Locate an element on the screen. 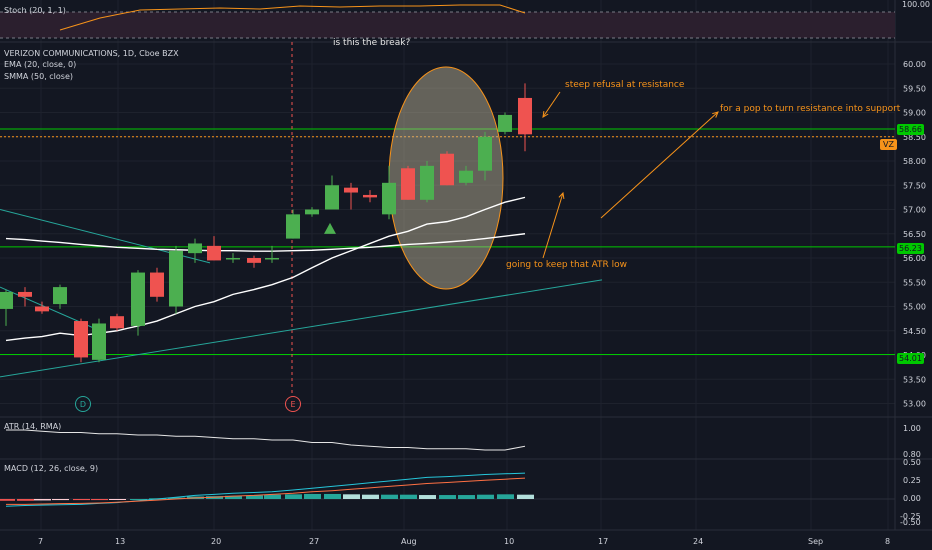  price-axis-tick: 59.00 is located at coordinates (914, 113).